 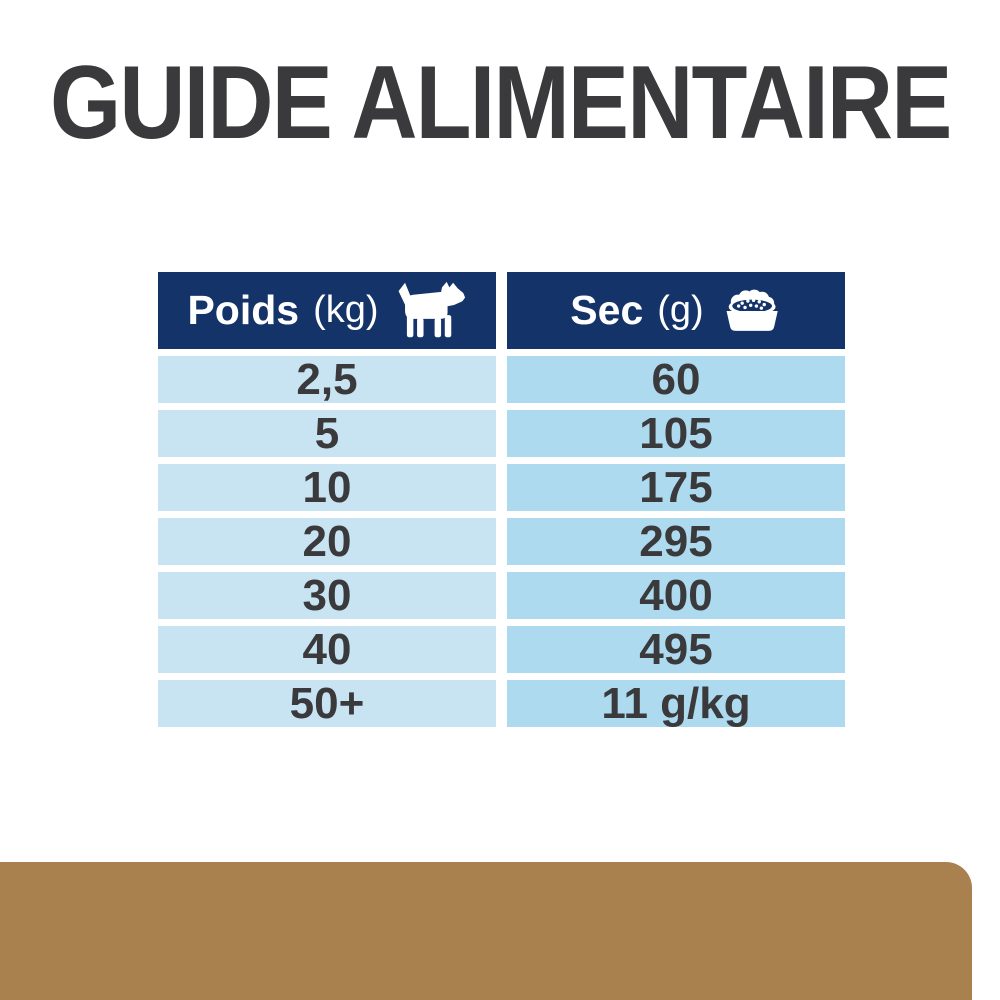 What do you see at coordinates (501, 433) in the screenshot?
I see `table-row: 5 105` at bounding box center [501, 433].